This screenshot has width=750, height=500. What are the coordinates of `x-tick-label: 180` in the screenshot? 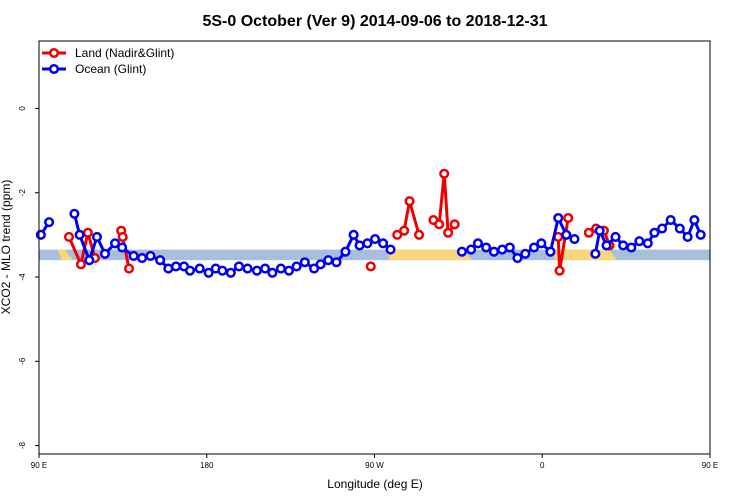 It's located at (207, 465).